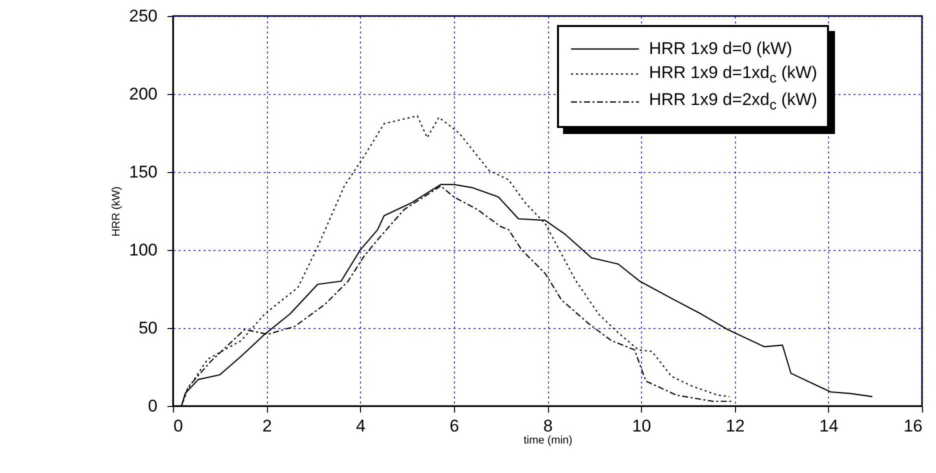 The width and height of the screenshot is (936, 473). I want to click on x-tick-label: 6, so click(455, 426).